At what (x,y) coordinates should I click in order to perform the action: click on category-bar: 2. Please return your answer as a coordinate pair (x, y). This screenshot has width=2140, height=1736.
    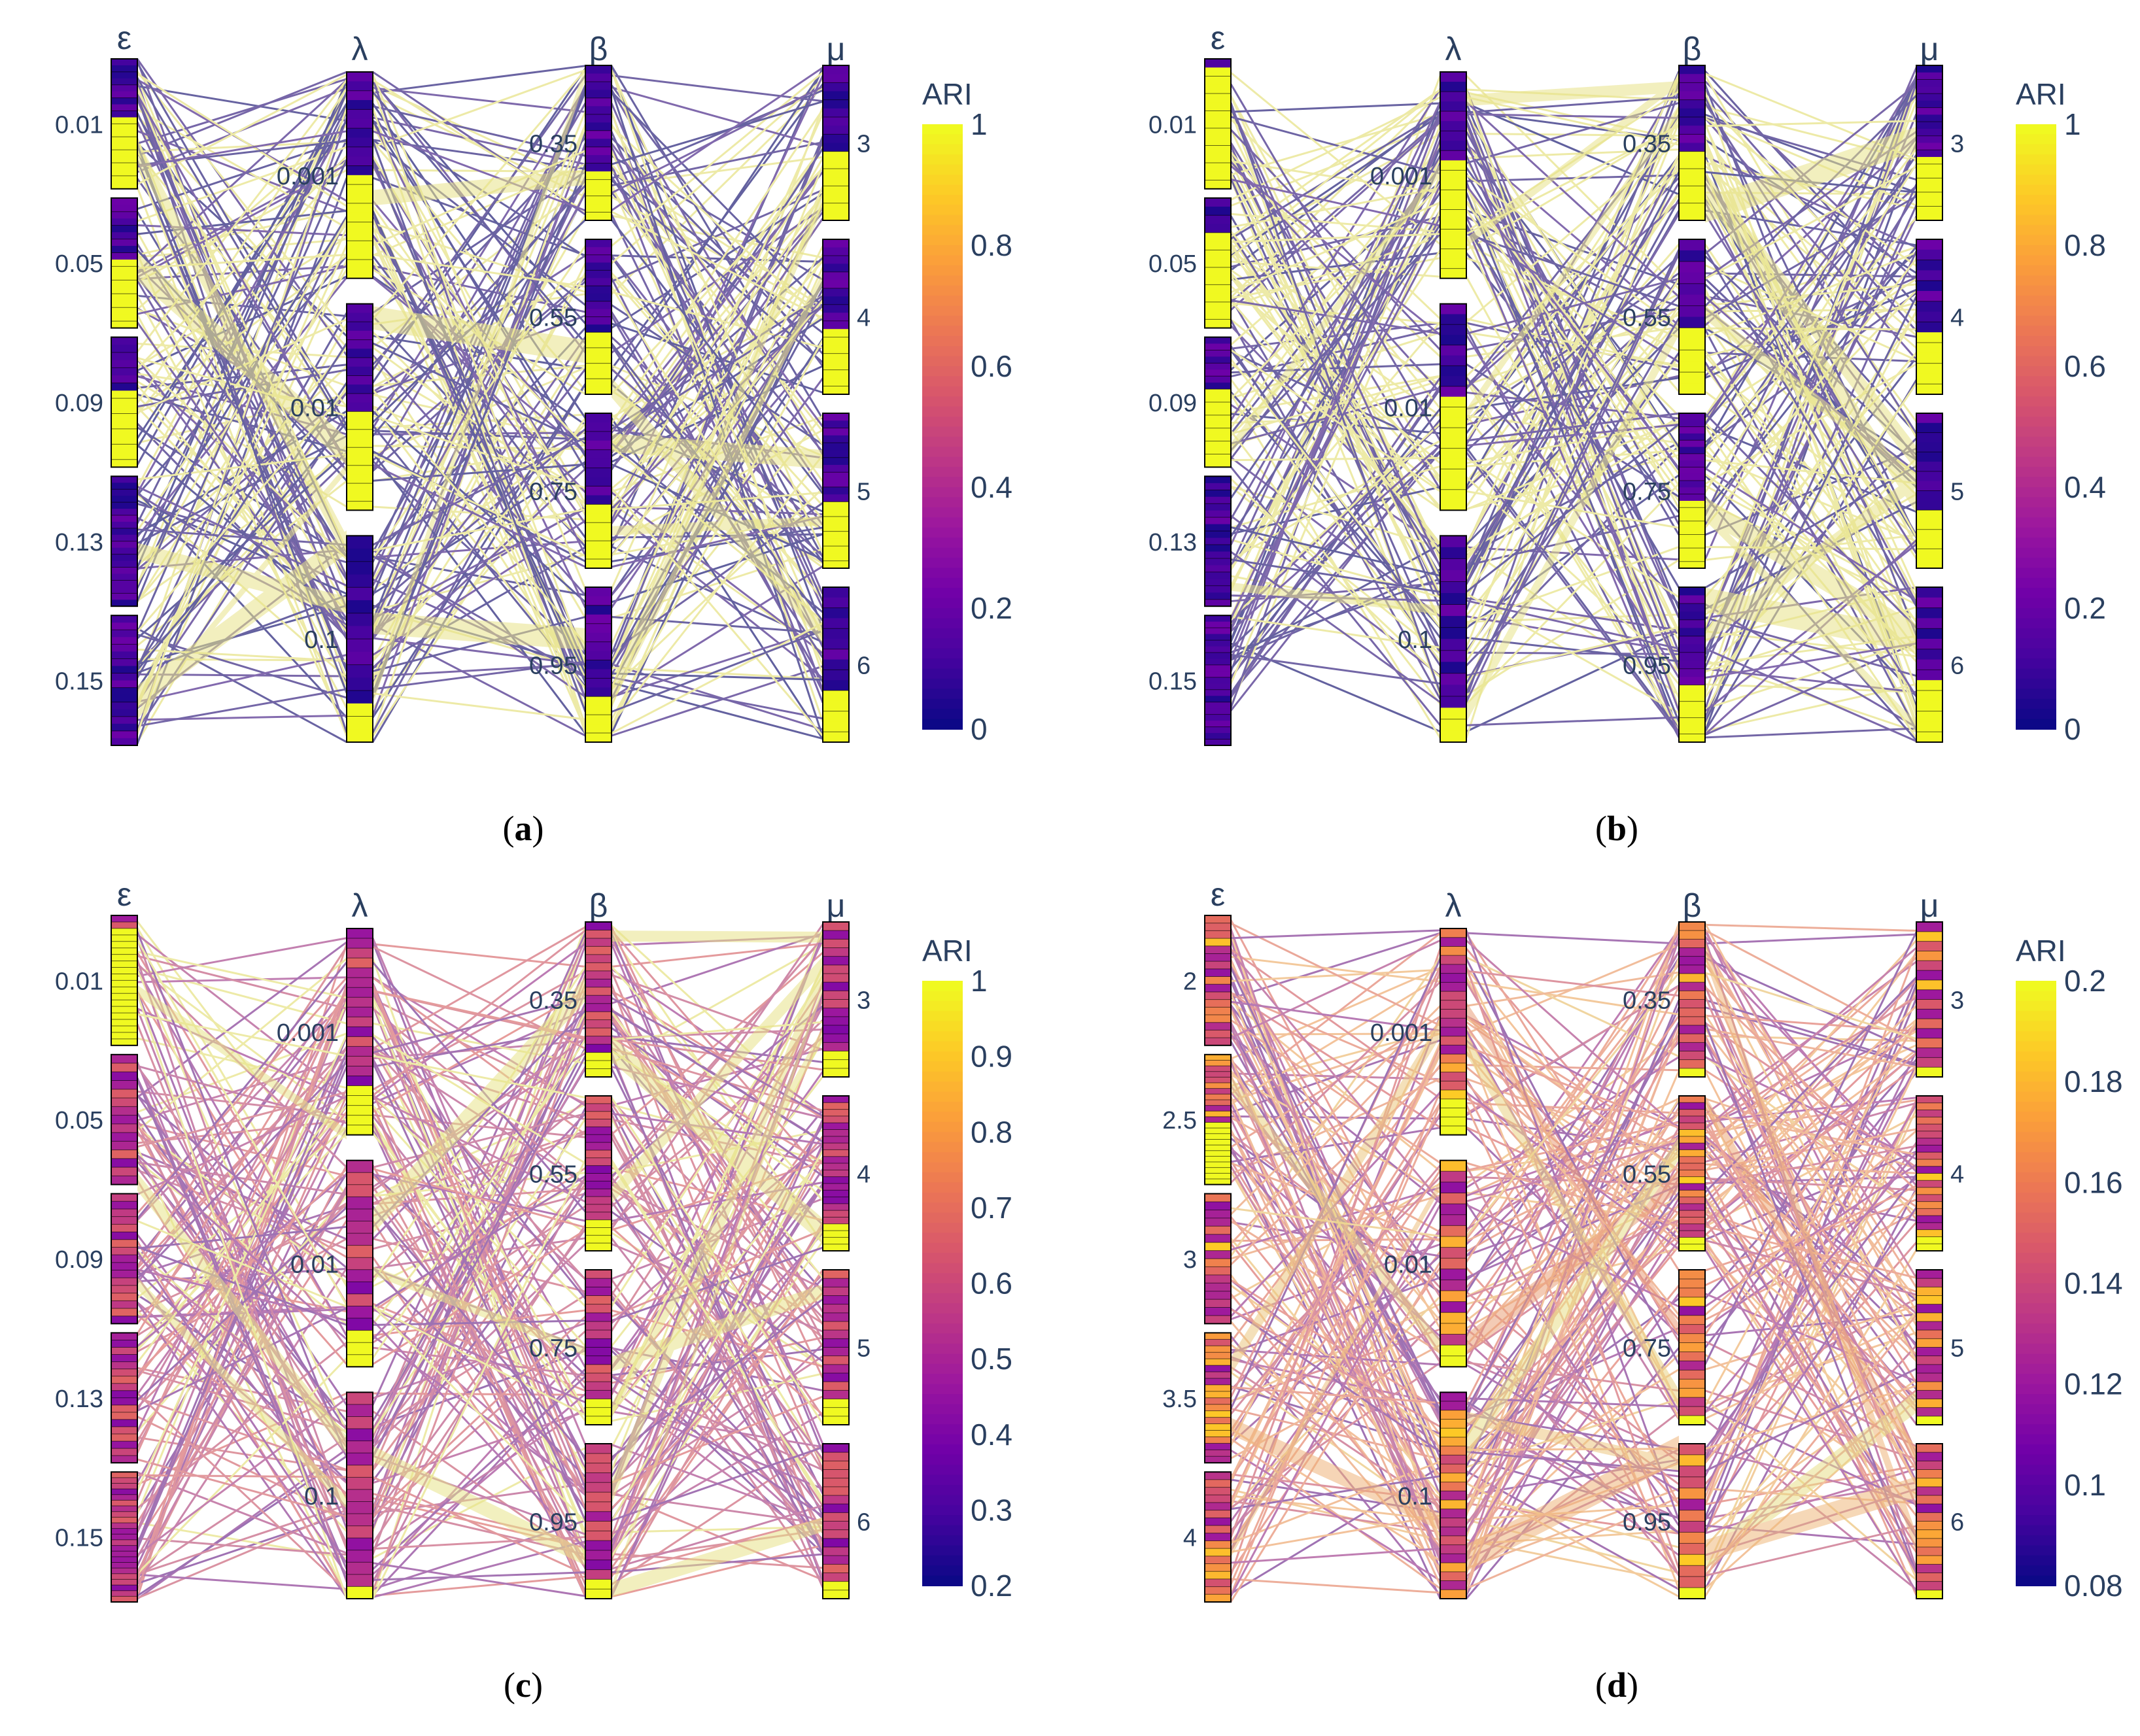
    Looking at the image, I should click on (1207, 981).